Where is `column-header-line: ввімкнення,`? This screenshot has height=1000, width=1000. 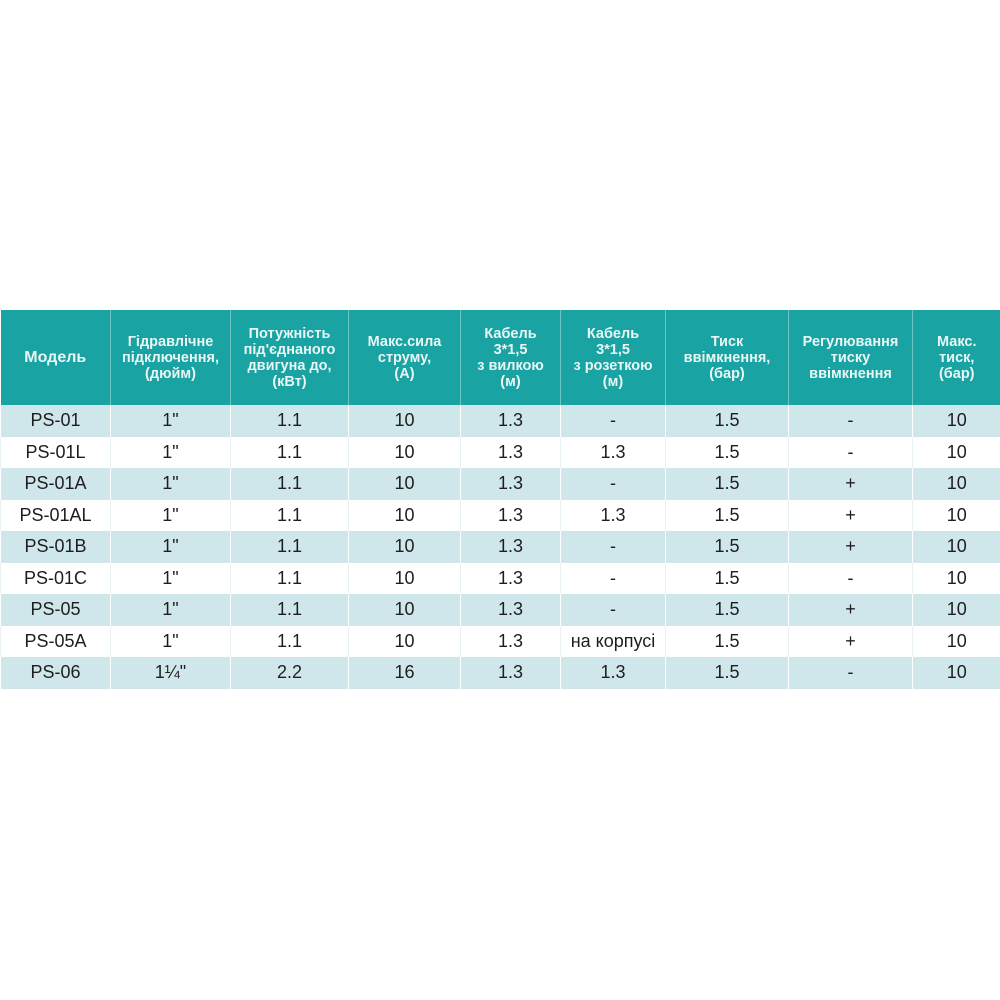
column-header-line: ввімкнення, is located at coordinates (727, 357).